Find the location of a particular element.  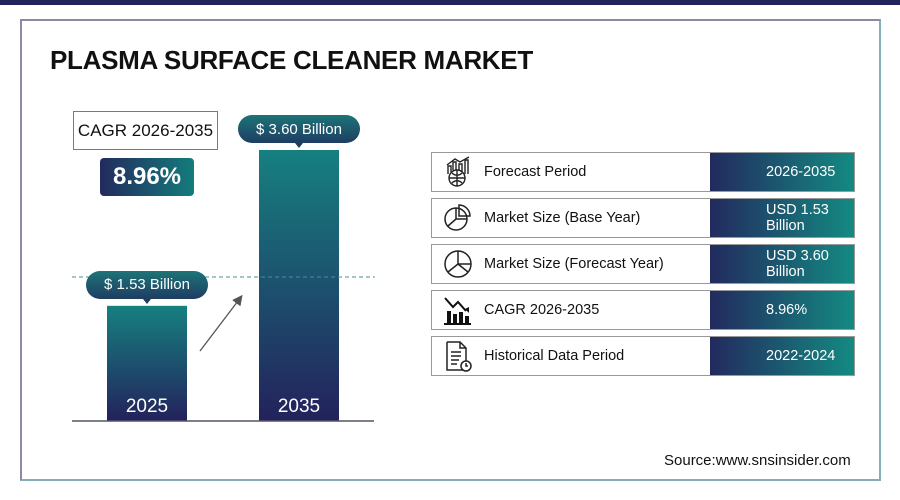

table-label: Market Size (Base Year) is located at coordinates (562, 218).